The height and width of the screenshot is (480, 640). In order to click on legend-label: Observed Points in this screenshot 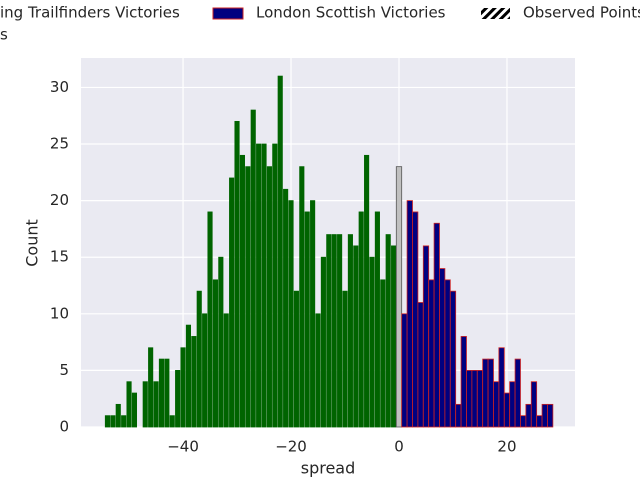, I will do `click(581, 13)`.